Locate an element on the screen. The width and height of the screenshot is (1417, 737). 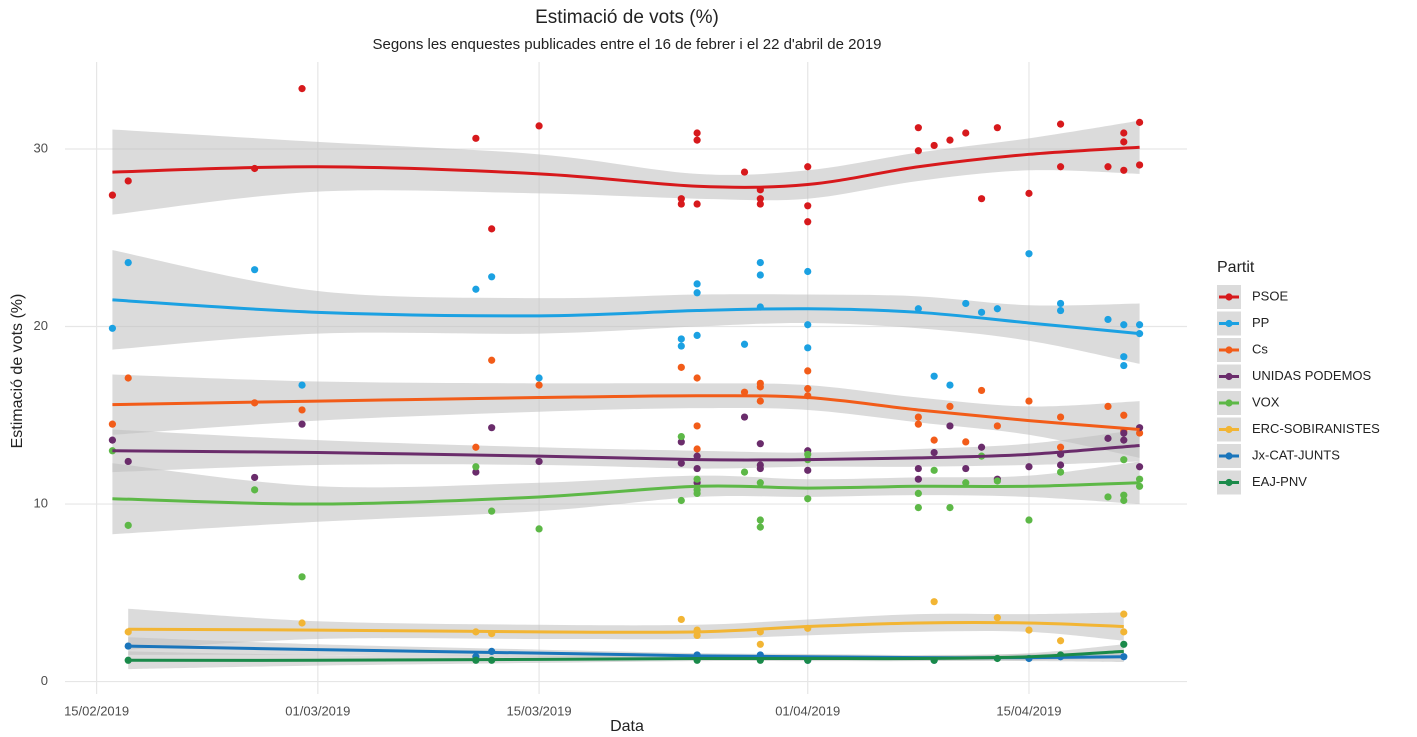
legend-label: PSOE is located at coordinates (1270, 295).